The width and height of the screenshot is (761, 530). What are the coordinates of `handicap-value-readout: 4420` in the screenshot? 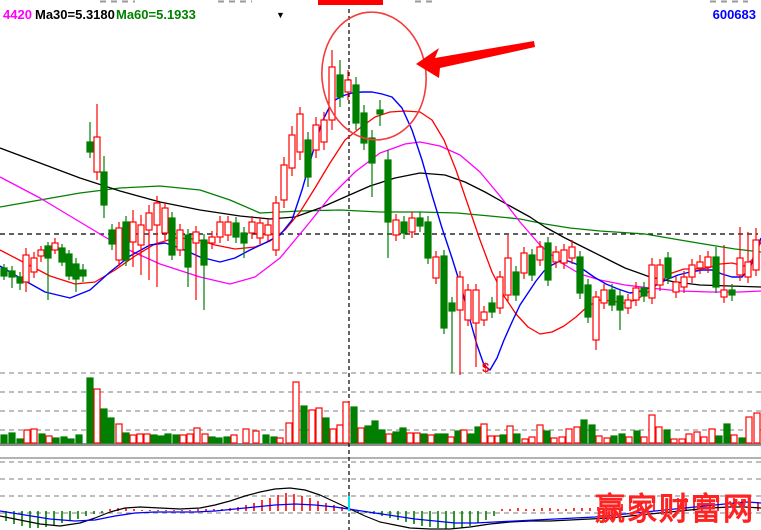 It's located at (17, 14).